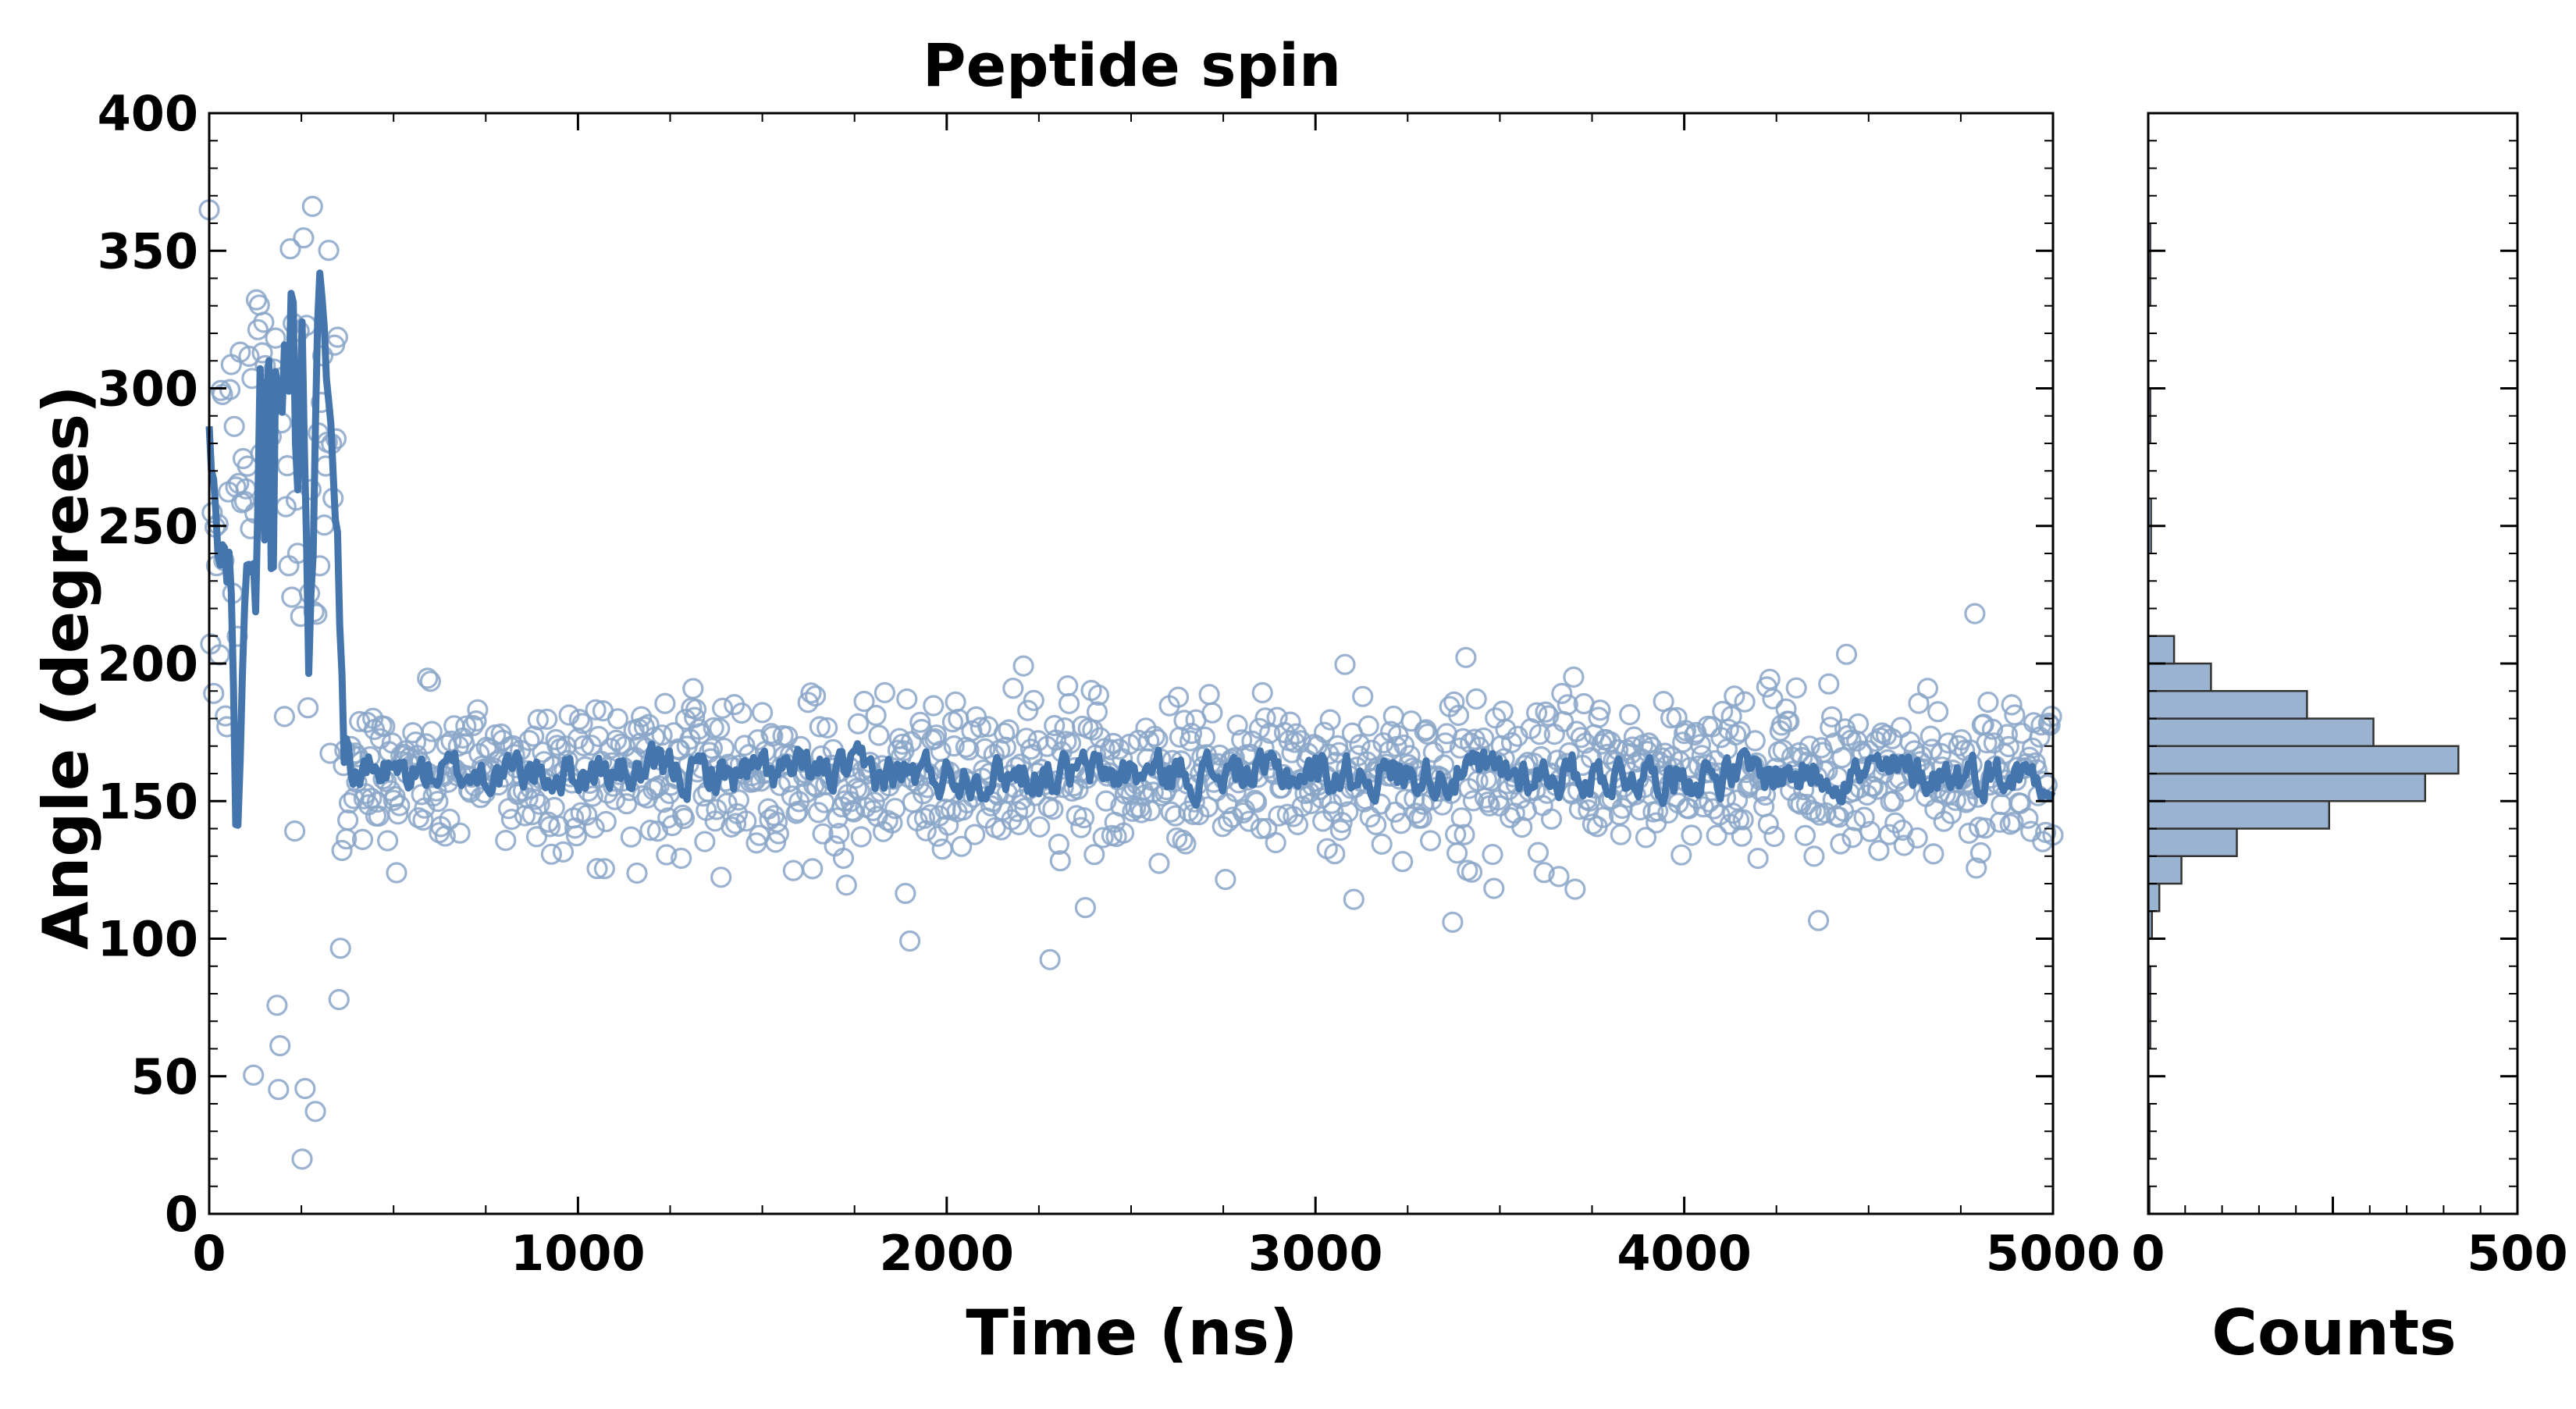  I want to click on y-tick-label: 0, so click(181, 1214).